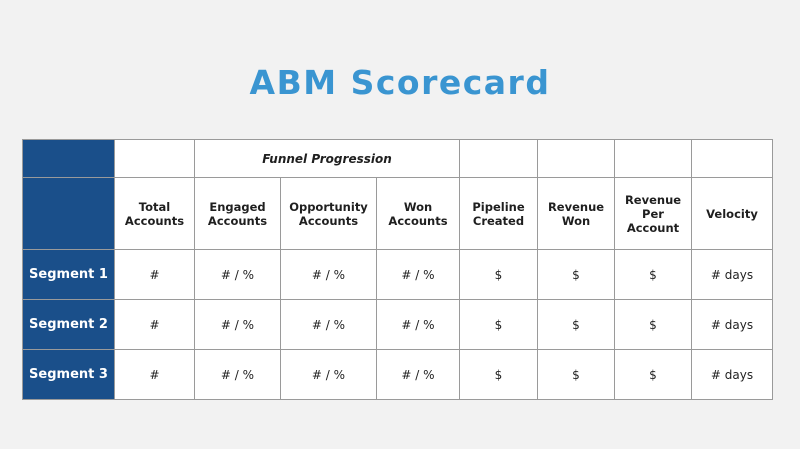 The width and height of the screenshot is (800, 449). What do you see at coordinates (237, 213) in the screenshot?
I see `column-header: Engaged Accounts` at bounding box center [237, 213].